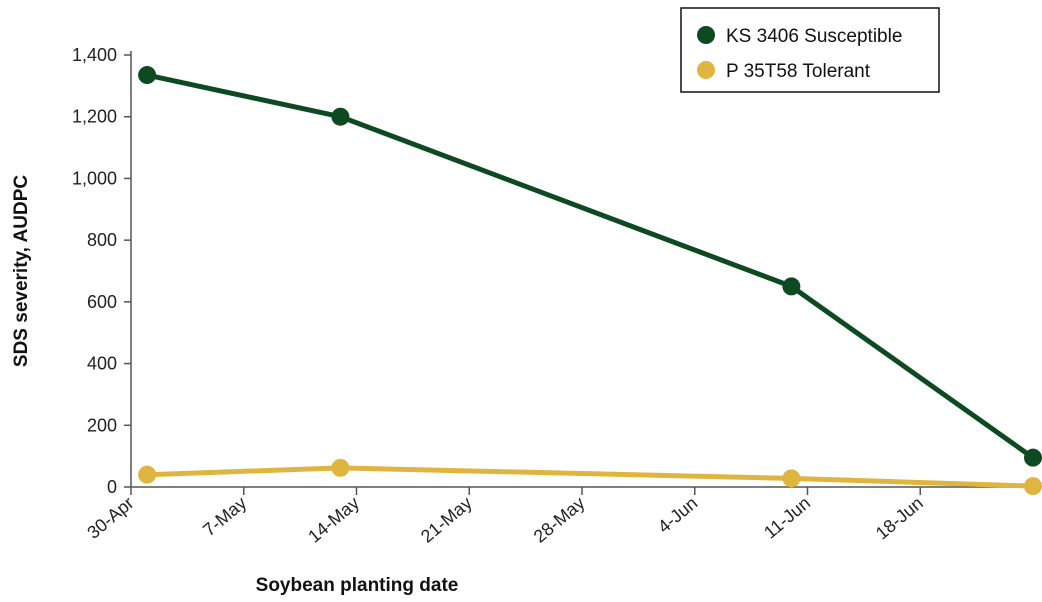  Describe the element at coordinates (112, 487) in the screenshot. I see `y-tick-label: 0` at that location.